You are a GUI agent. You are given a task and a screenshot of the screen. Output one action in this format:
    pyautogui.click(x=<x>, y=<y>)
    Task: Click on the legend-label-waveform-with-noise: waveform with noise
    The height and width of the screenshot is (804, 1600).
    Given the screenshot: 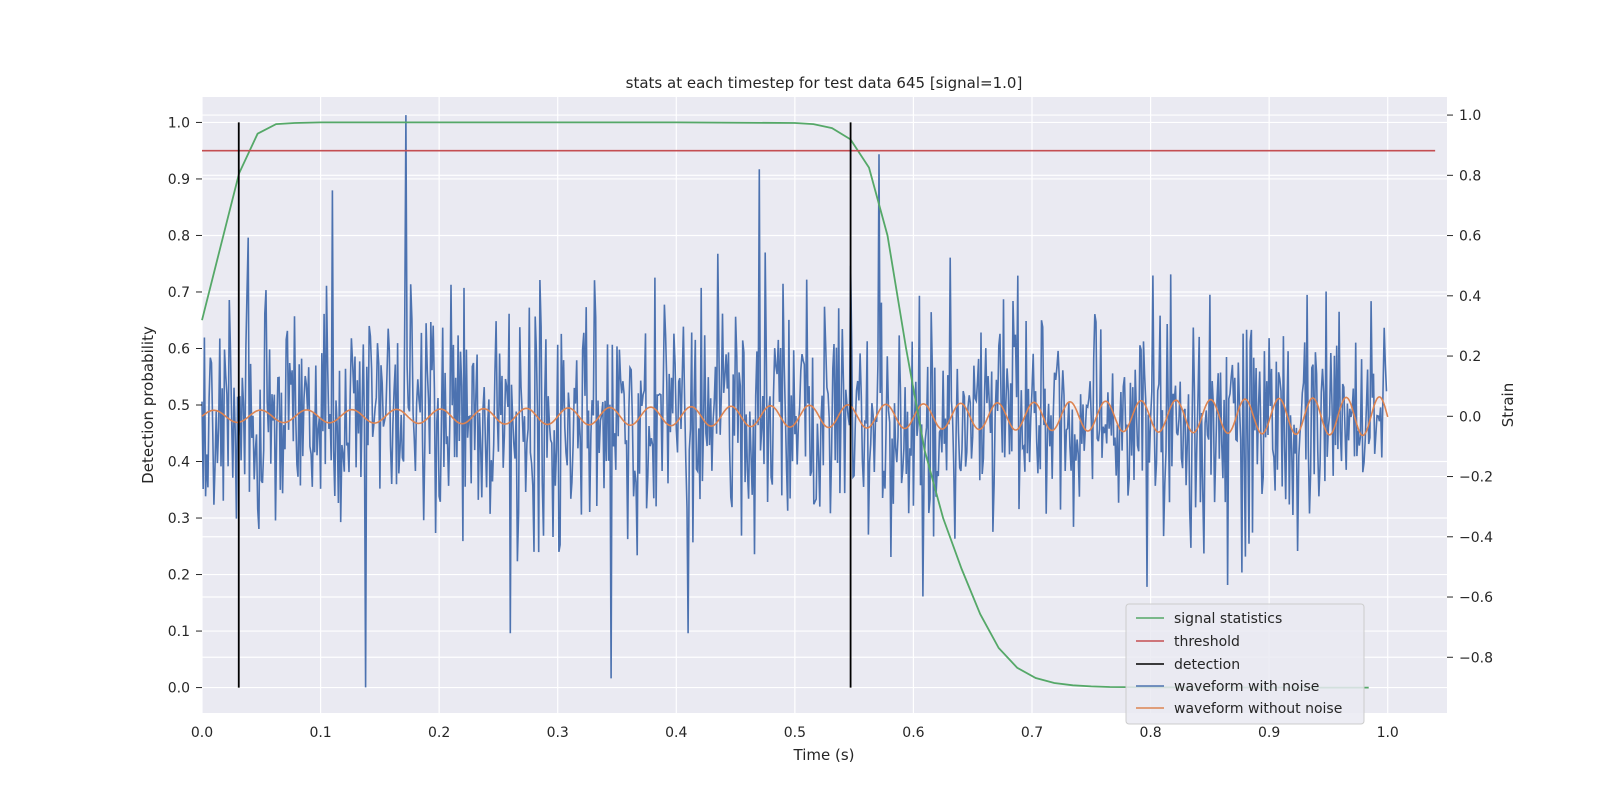 What is the action you would take?
    pyautogui.click(x=1246, y=687)
    